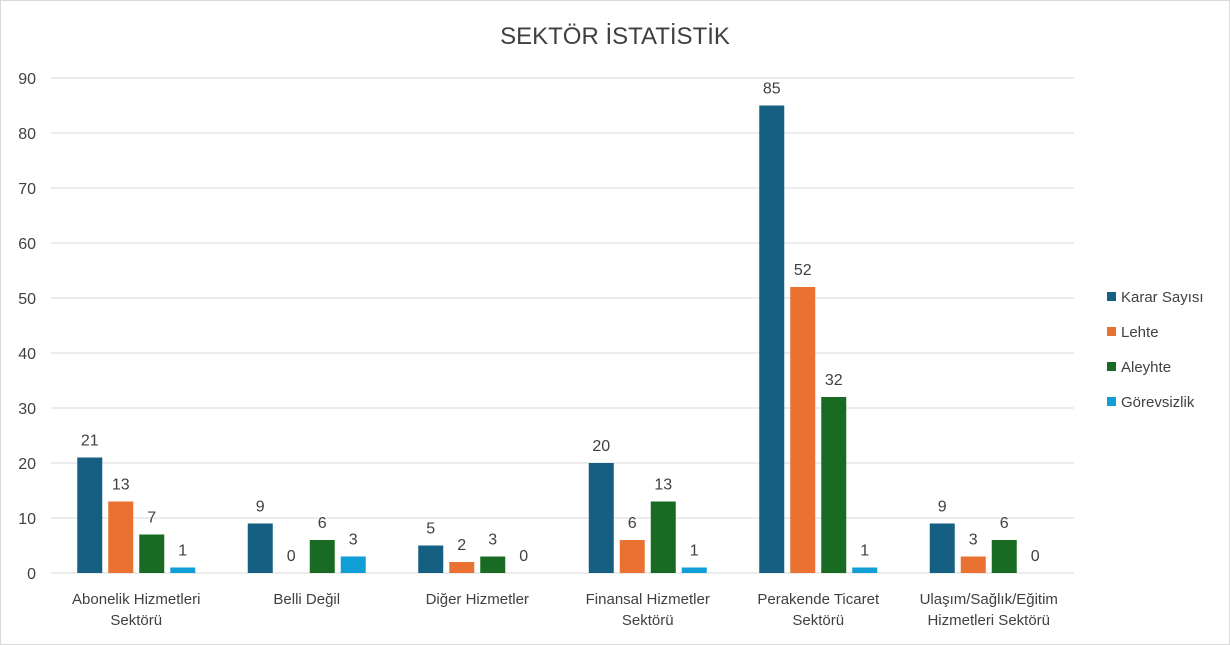  I want to click on y-tick-label: 50, so click(27, 299).